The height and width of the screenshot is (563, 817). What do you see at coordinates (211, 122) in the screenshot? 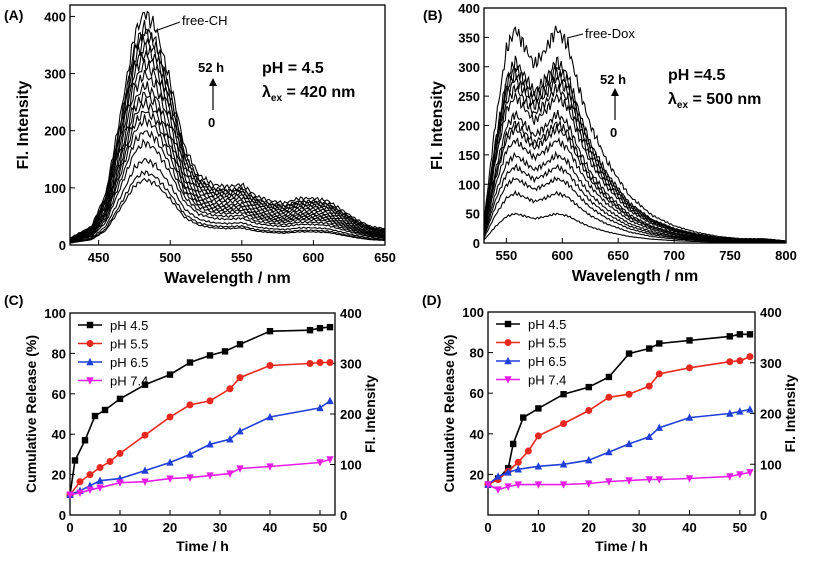
I see `panel-a-time-bottom: 0` at bounding box center [211, 122].